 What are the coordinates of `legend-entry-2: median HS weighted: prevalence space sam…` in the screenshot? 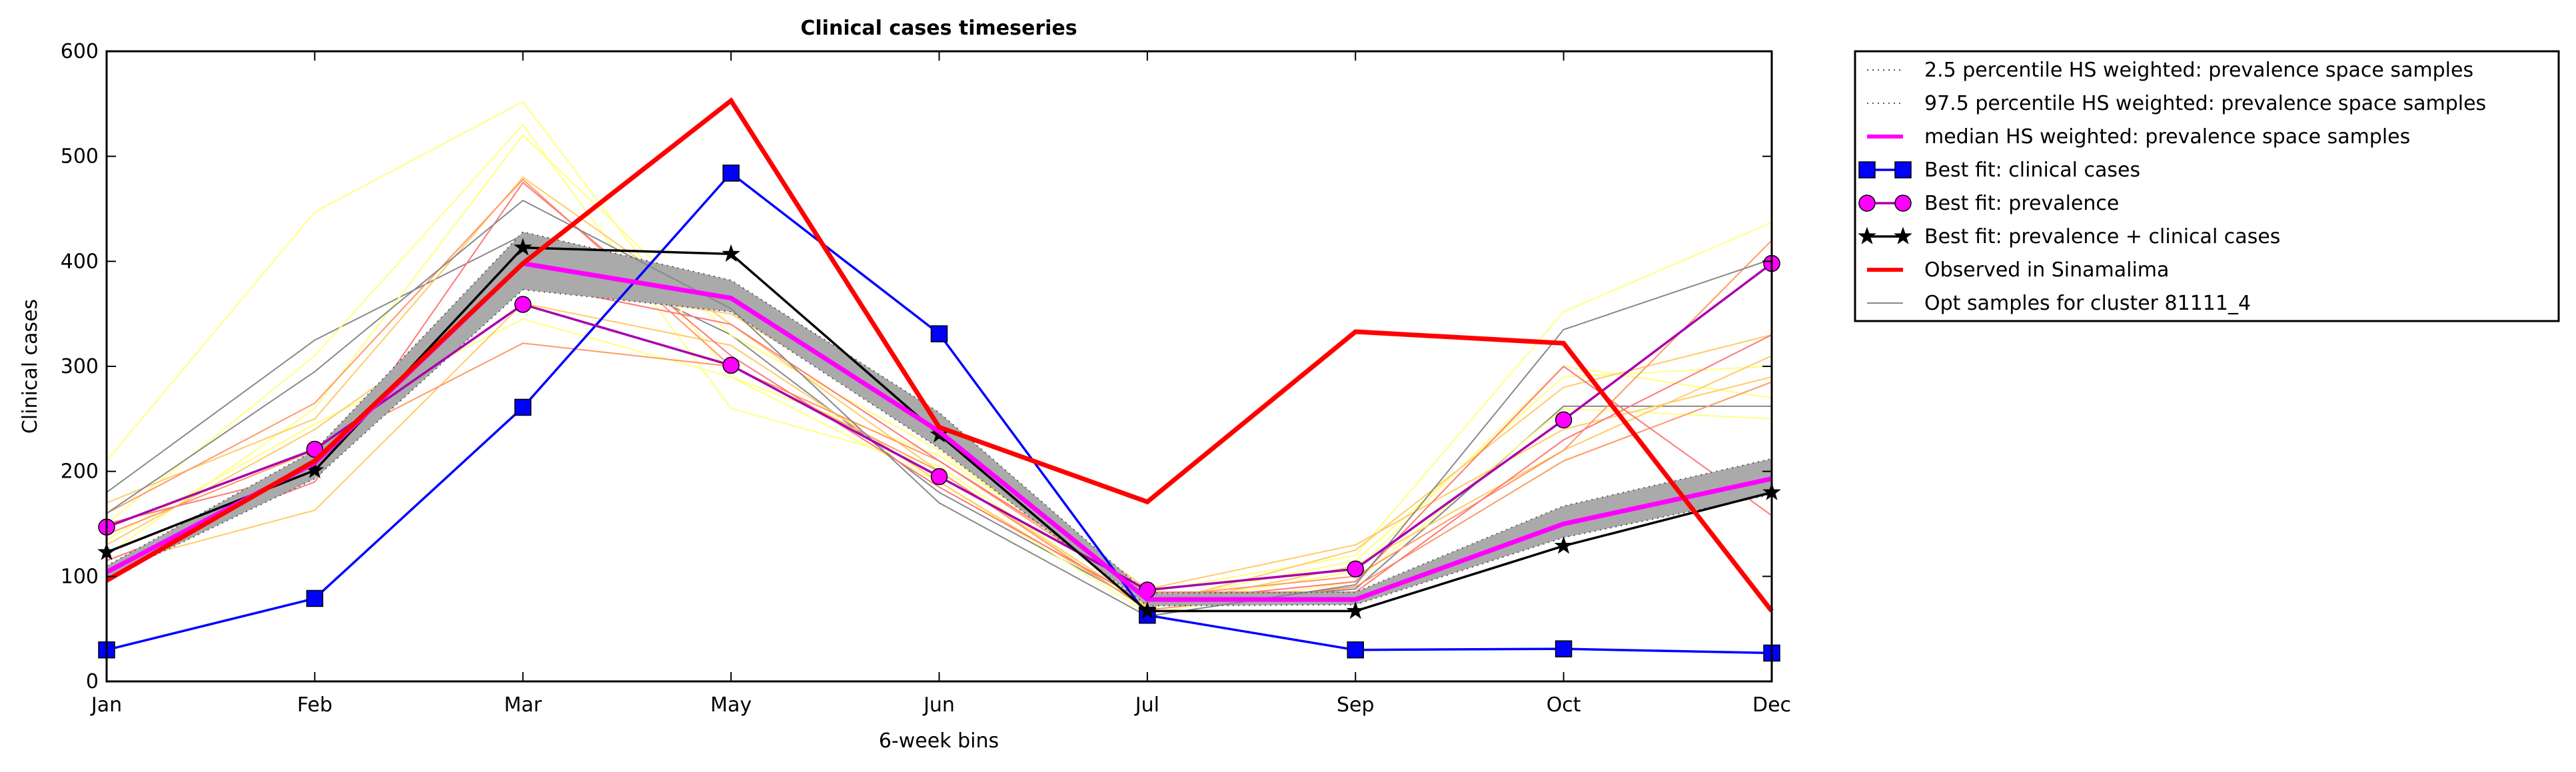 It's located at (2138, 137).